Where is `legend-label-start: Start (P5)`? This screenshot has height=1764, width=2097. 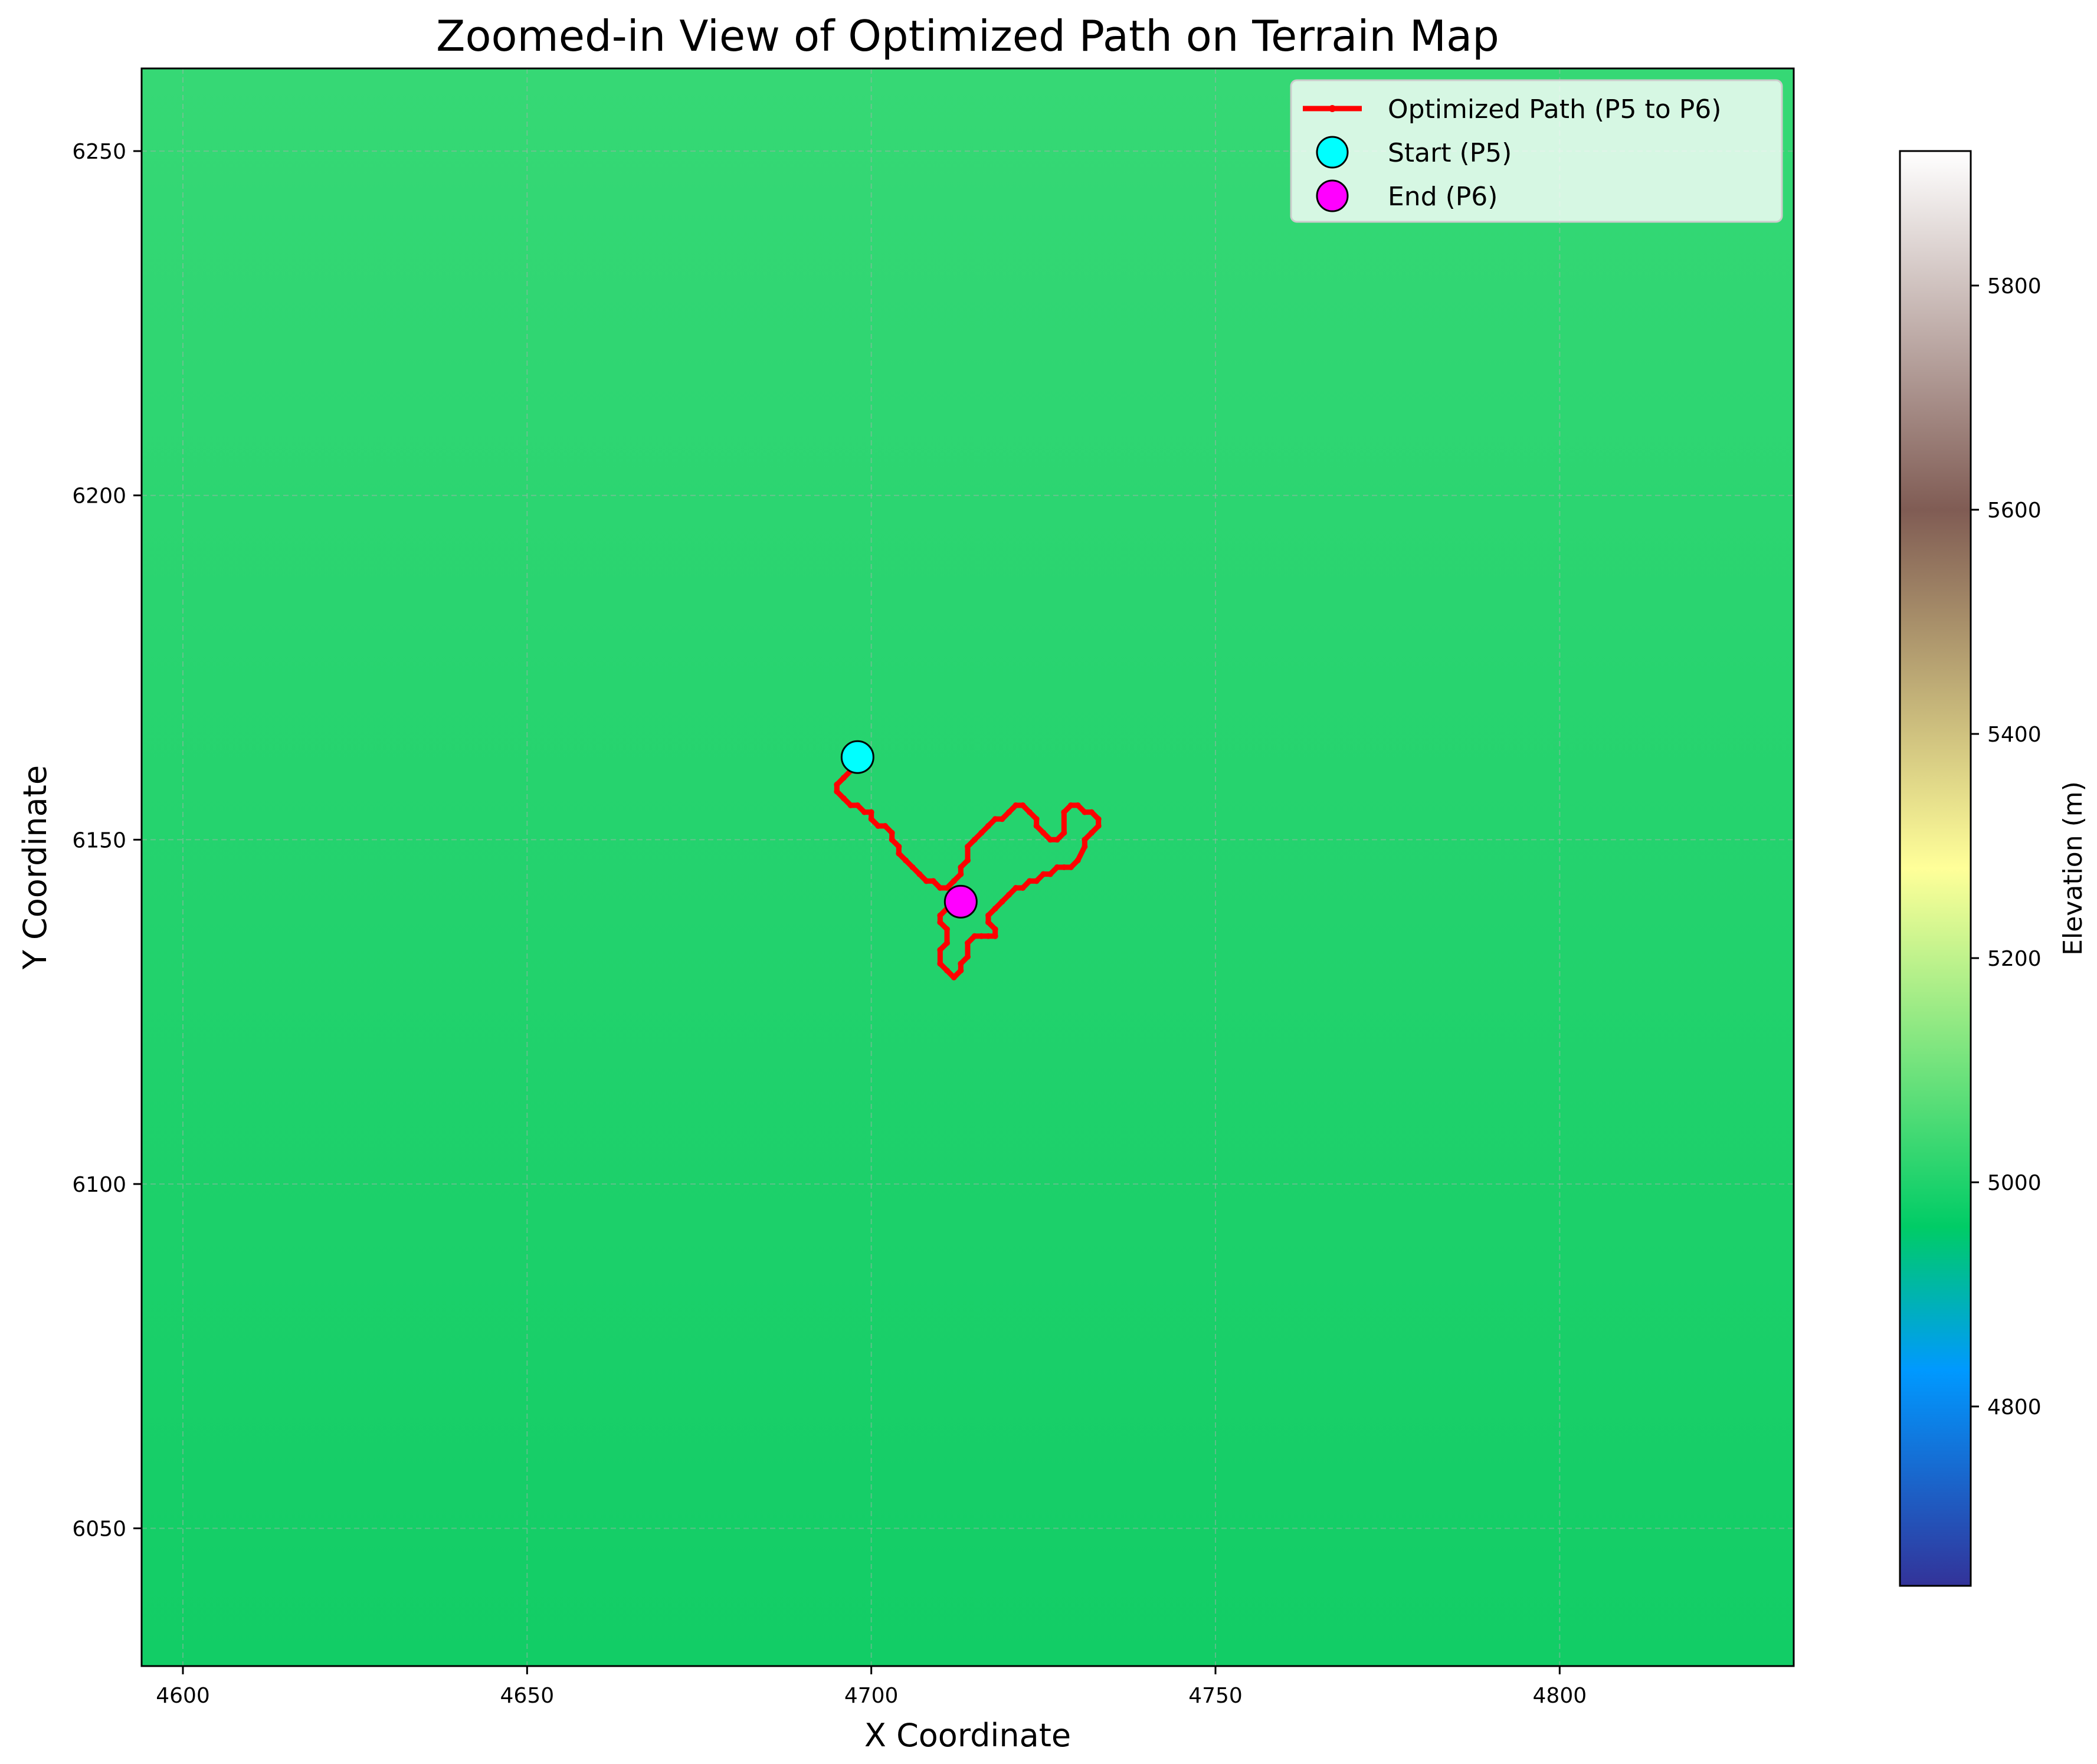
legend-label-start: Start (P5) is located at coordinates (1450, 153).